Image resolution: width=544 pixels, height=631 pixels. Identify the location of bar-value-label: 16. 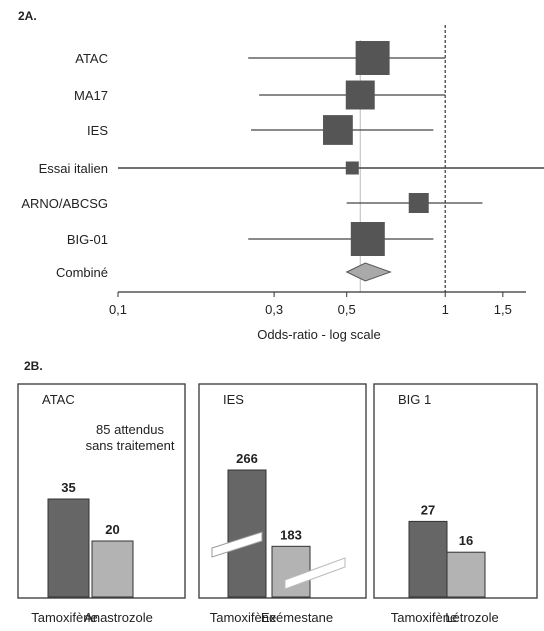
(466, 540).